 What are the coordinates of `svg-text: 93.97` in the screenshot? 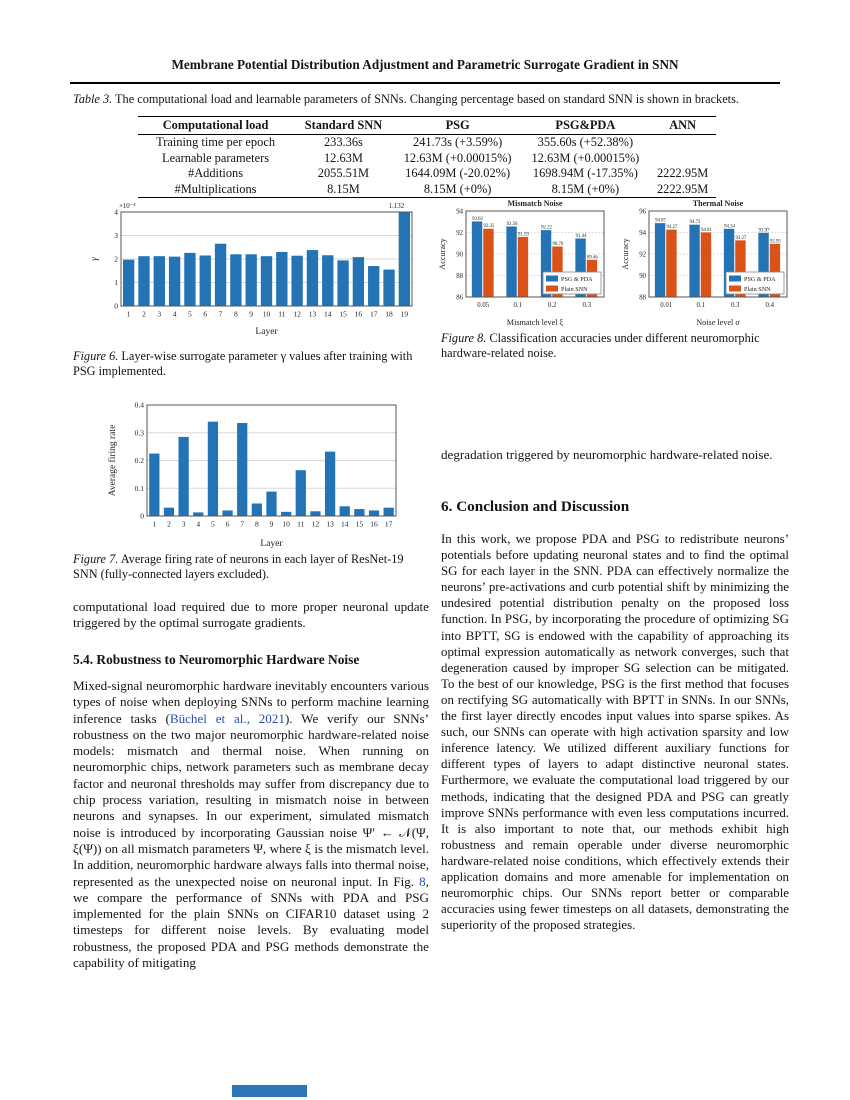 It's located at (764, 230).